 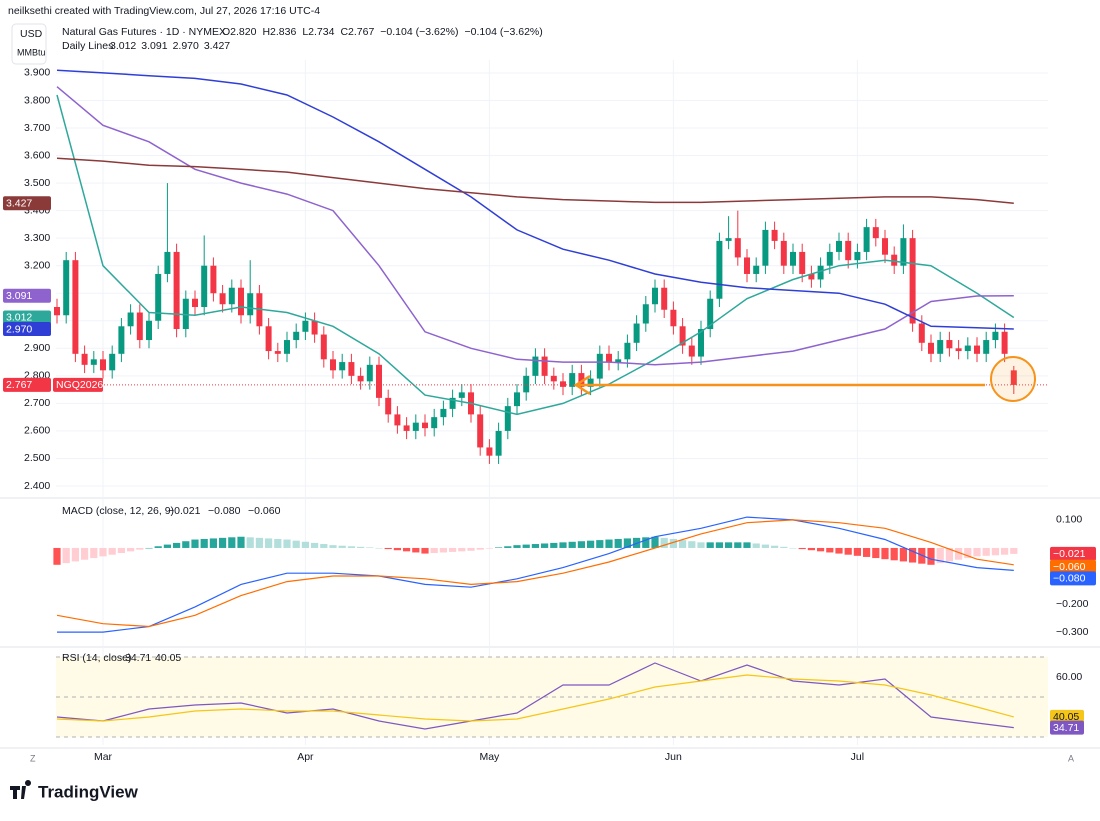 What do you see at coordinates (19, 203) in the screenshot?
I see `price-badge: 3.427` at bounding box center [19, 203].